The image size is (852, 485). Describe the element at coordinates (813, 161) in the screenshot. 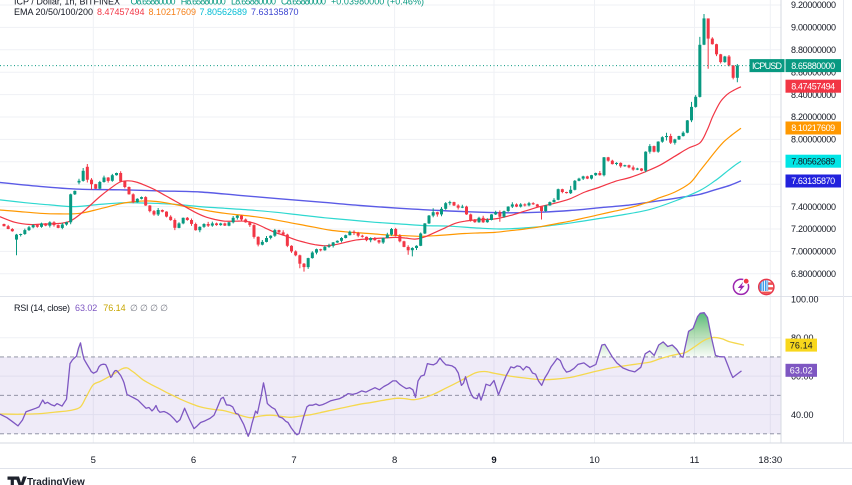

I see `svg-text: 7.80562689` at that location.